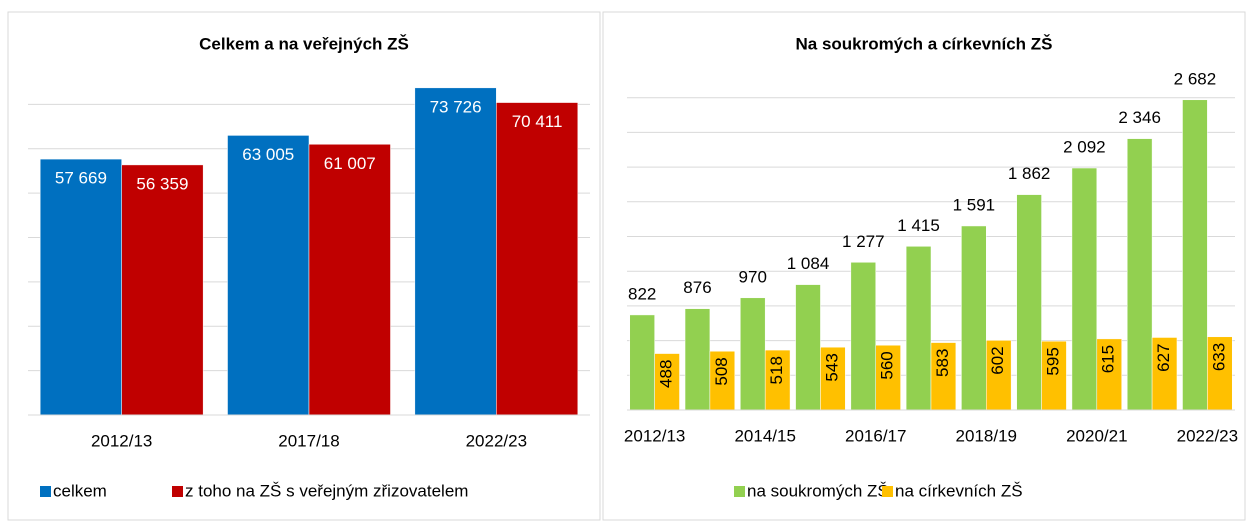 The width and height of the screenshot is (1249, 522). I want to click on x-tick-label: 2014/15, so click(764, 435).